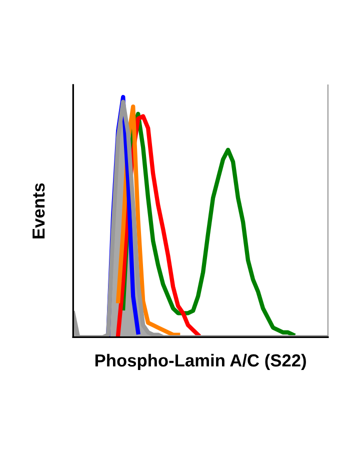  What do you see at coordinates (200, 362) in the screenshot?
I see `x-axis-title: Phospho-Lamin A/C (S22)` at bounding box center [200, 362].